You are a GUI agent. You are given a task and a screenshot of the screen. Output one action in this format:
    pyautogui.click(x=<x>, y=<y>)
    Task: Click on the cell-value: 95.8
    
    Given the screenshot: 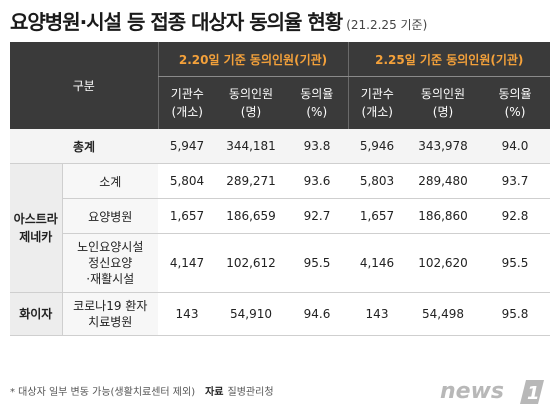 What is the action you would take?
    pyautogui.click(x=515, y=314)
    